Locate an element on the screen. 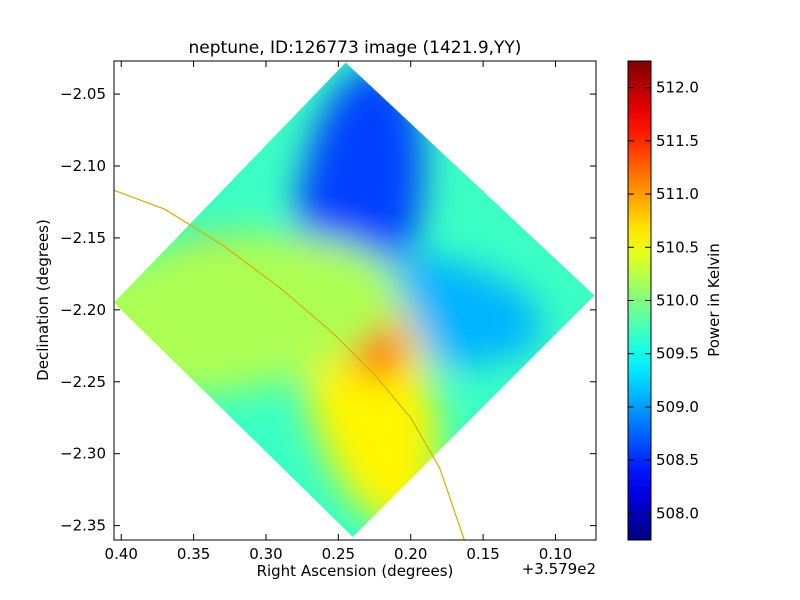 The image size is (800, 600). y-tick-label: −2.05 is located at coordinates (83, 94).